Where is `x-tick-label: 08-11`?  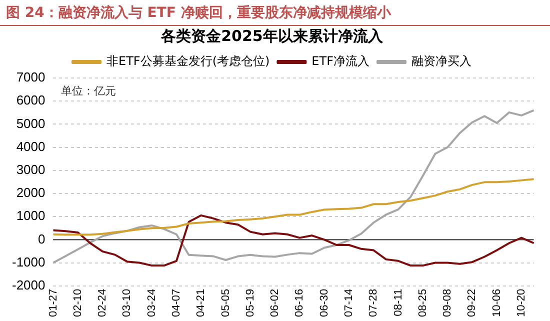
x-tick-label: 08-11 is located at coordinates (398, 302).